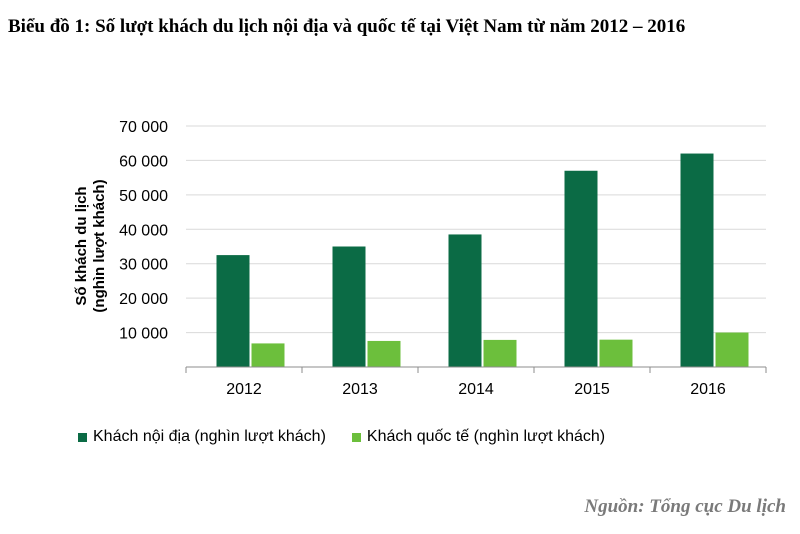  I want to click on x-tick-label: 2016, so click(708, 389).